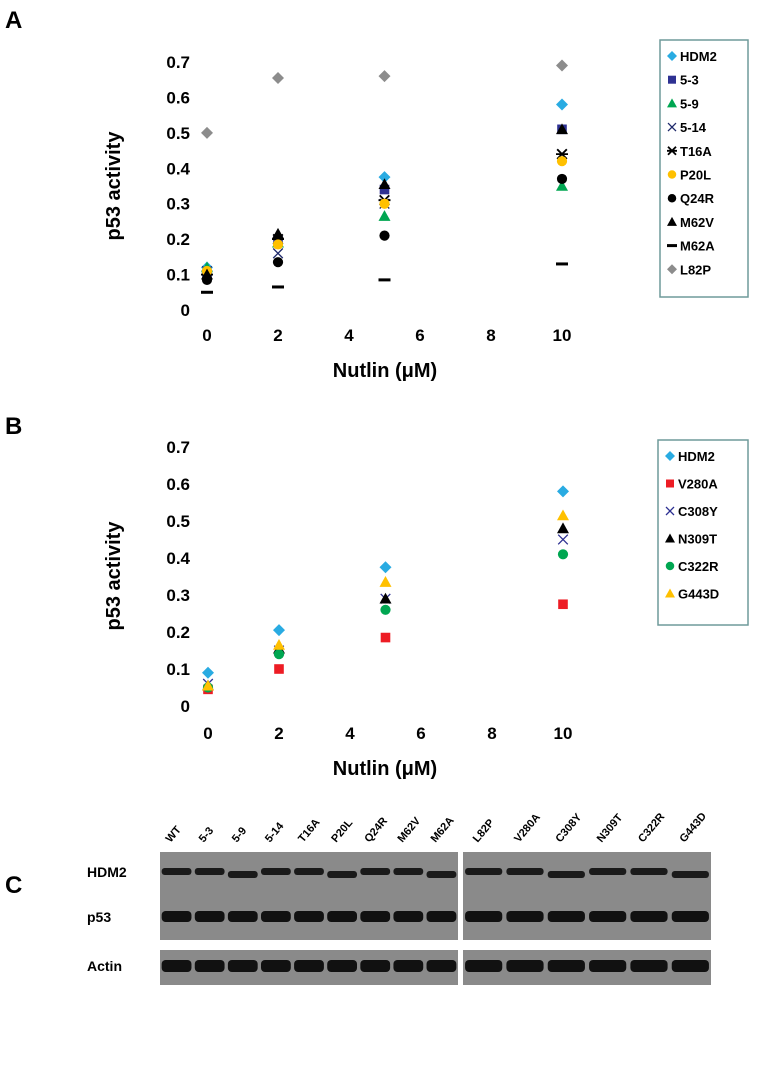  I want to click on legend-label: G443D, so click(698, 594).